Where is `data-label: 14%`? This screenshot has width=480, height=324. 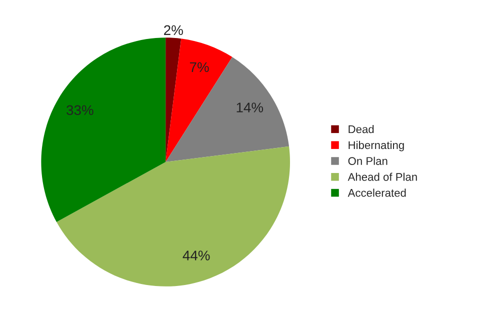 data-label: 14% is located at coordinates (250, 107).